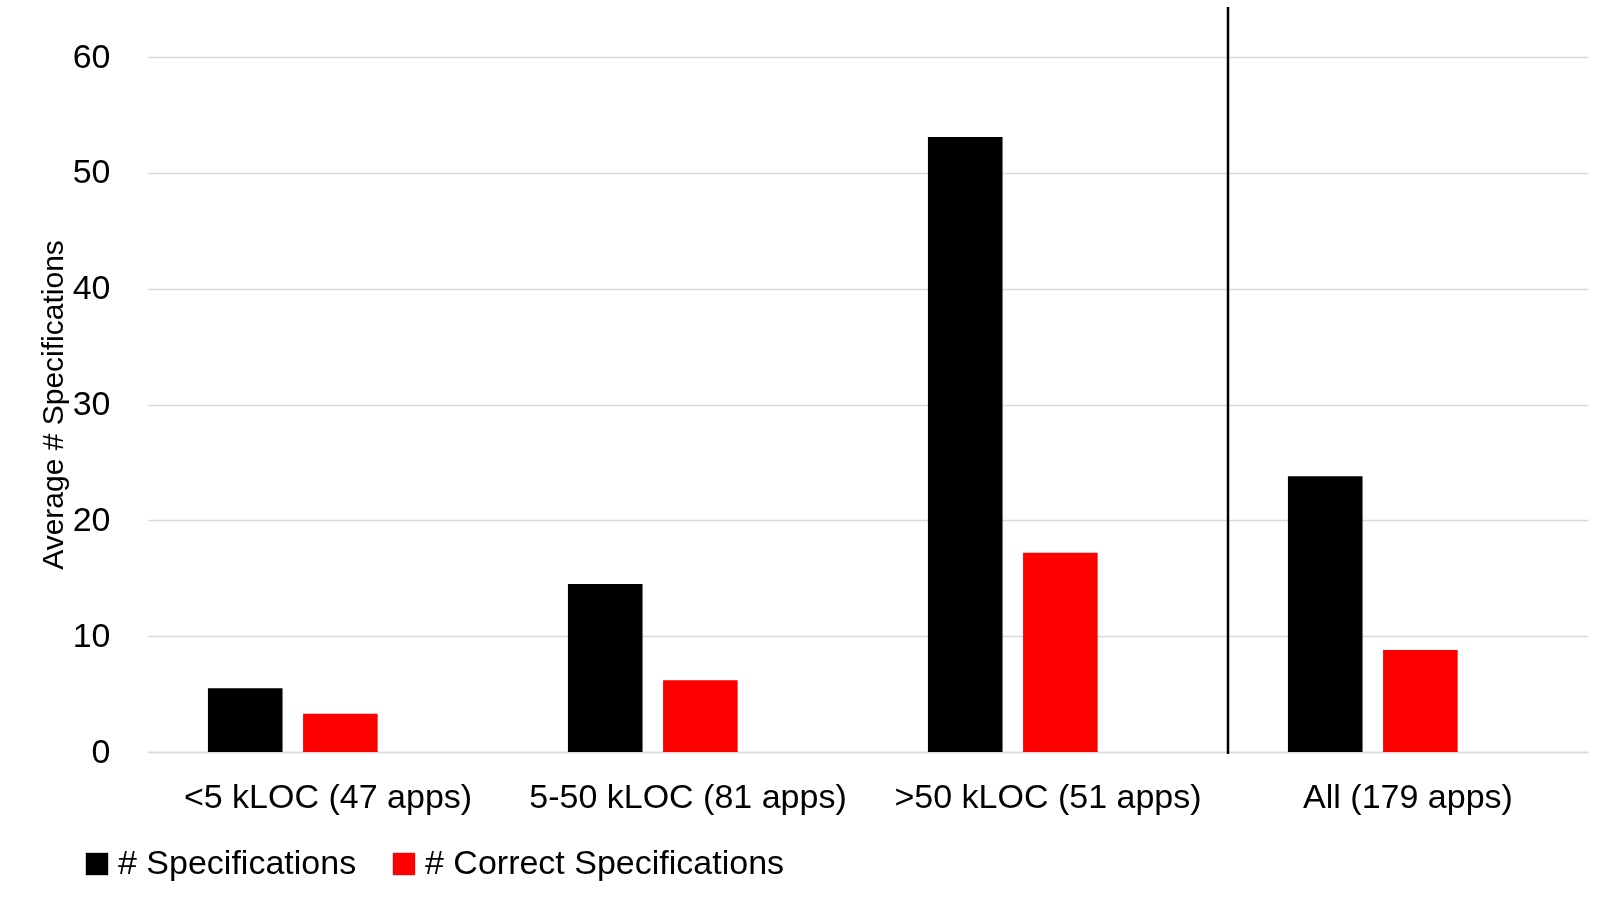 The width and height of the screenshot is (1597, 904). What do you see at coordinates (91, 518) in the screenshot?
I see `y-tick-label: 20` at bounding box center [91, 518].